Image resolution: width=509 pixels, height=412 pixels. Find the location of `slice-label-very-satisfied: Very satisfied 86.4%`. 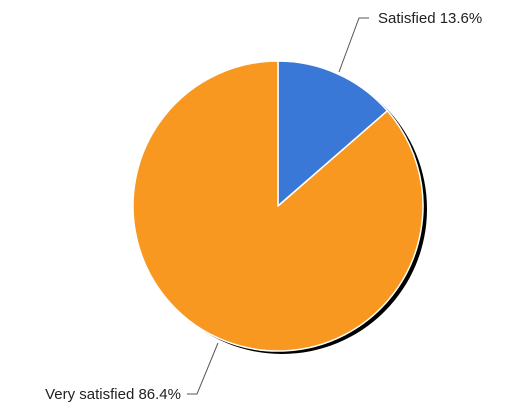

slice-label-very-satisfied: Very satisfied 86.4% is located at coordinates (113, 394).